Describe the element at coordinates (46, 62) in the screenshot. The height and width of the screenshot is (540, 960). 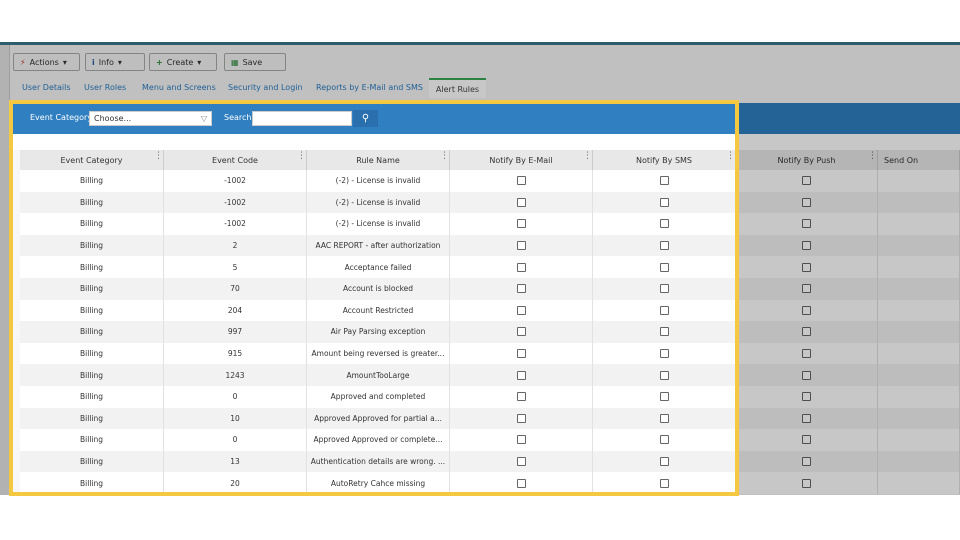
I see `actions-button: ⚡ Actions ▾` at that location.